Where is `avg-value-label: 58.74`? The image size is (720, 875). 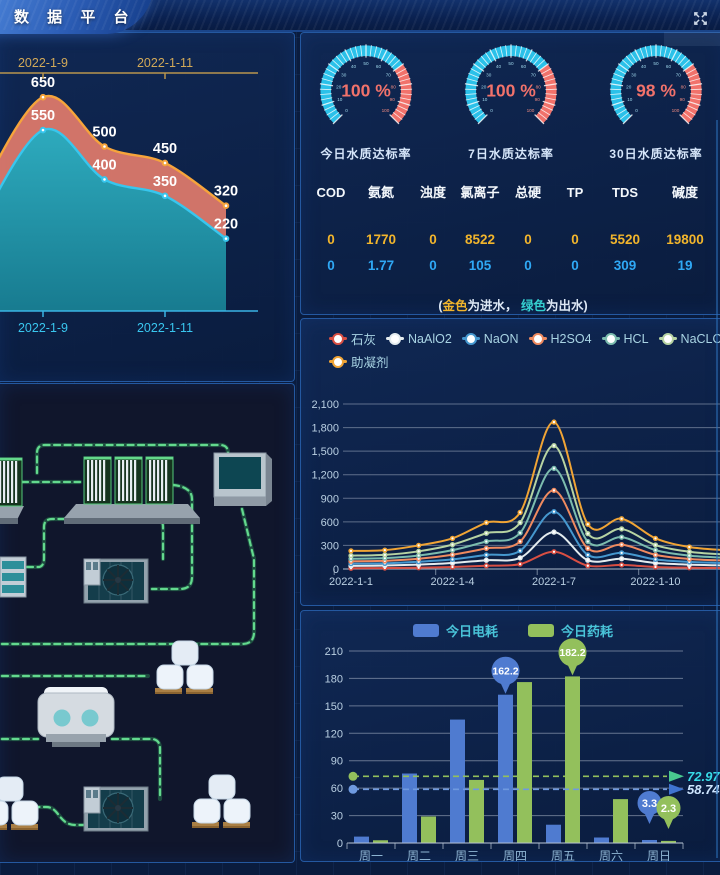
avg-value-label: 58.74 is located at coordinates (703, 789).